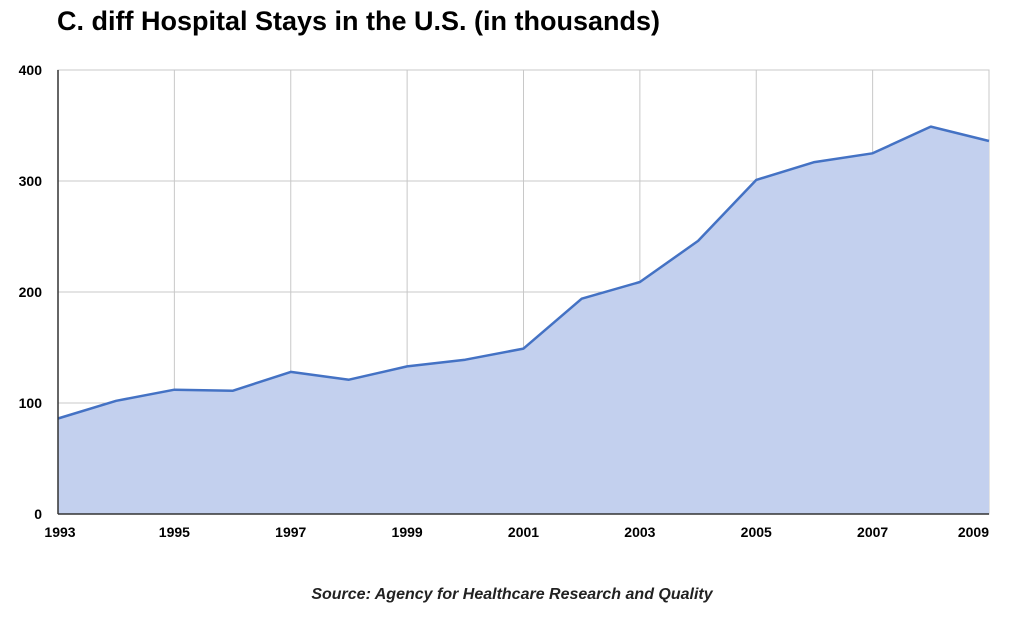 Image resolution: width=1024 pixels, height=617 pixels. Describe the element at coordinates (523, 532) in the screenshot. I see `x-tick-label: 2001` at that location.